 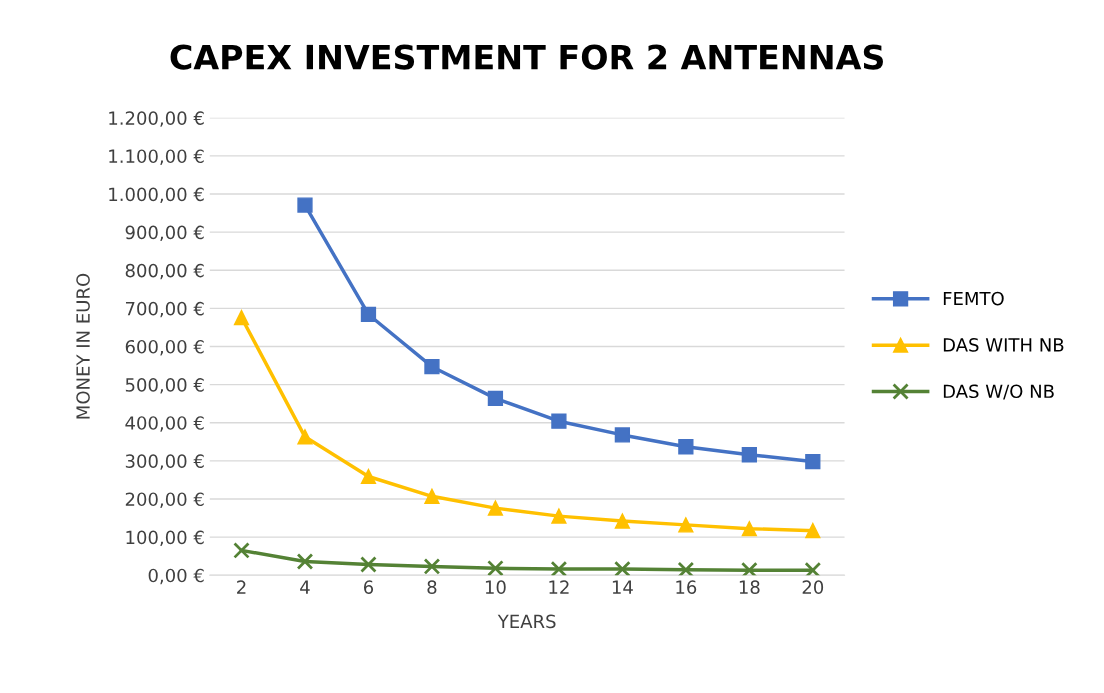 What do you see at coordinates (164, 271) in the screenshot?
I see `y-tick-label: 800,00 €` at bounding box center [164, 271].